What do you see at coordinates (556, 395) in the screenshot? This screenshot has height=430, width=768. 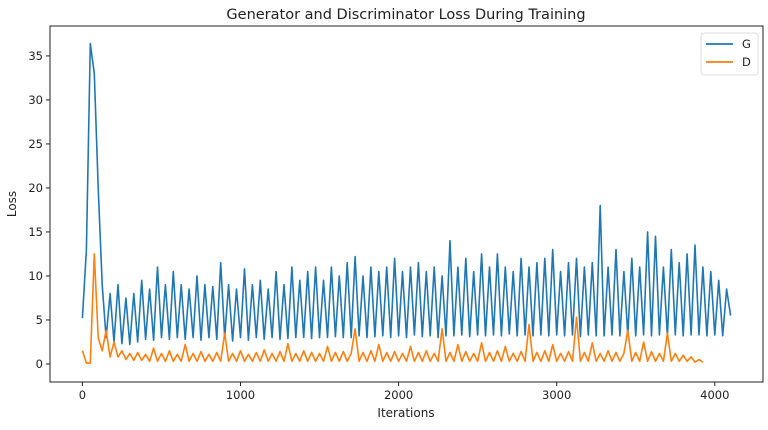 I see `x-tick-label: 3000` at bounding box center [556, 395].